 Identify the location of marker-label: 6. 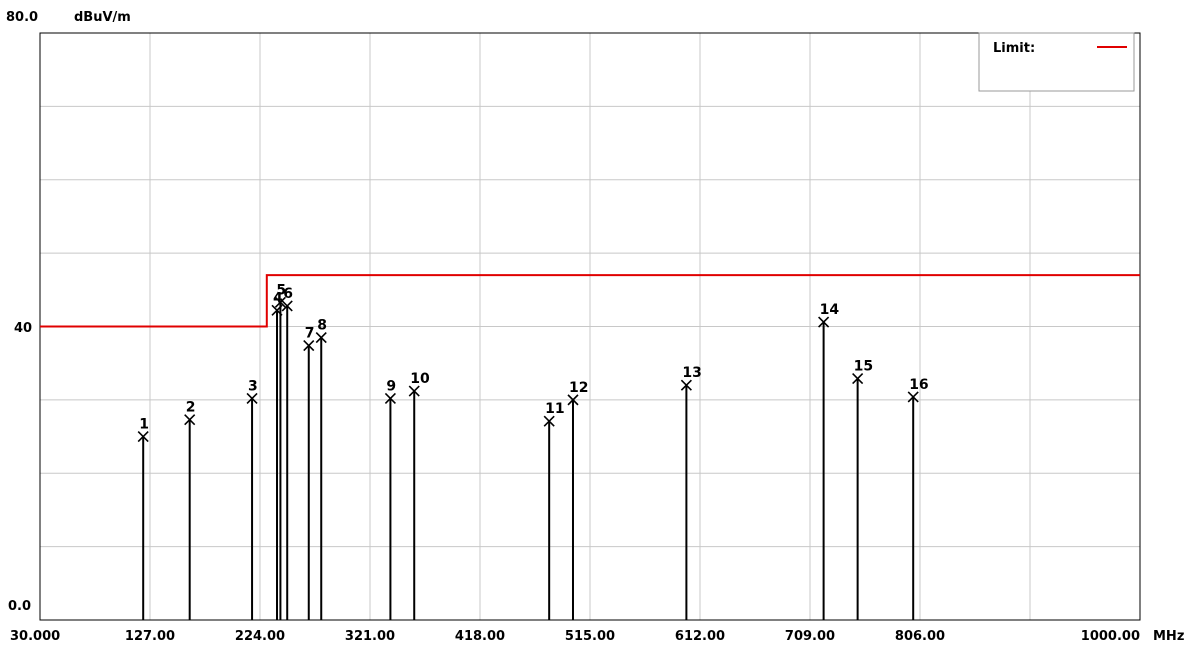
(288, 294).